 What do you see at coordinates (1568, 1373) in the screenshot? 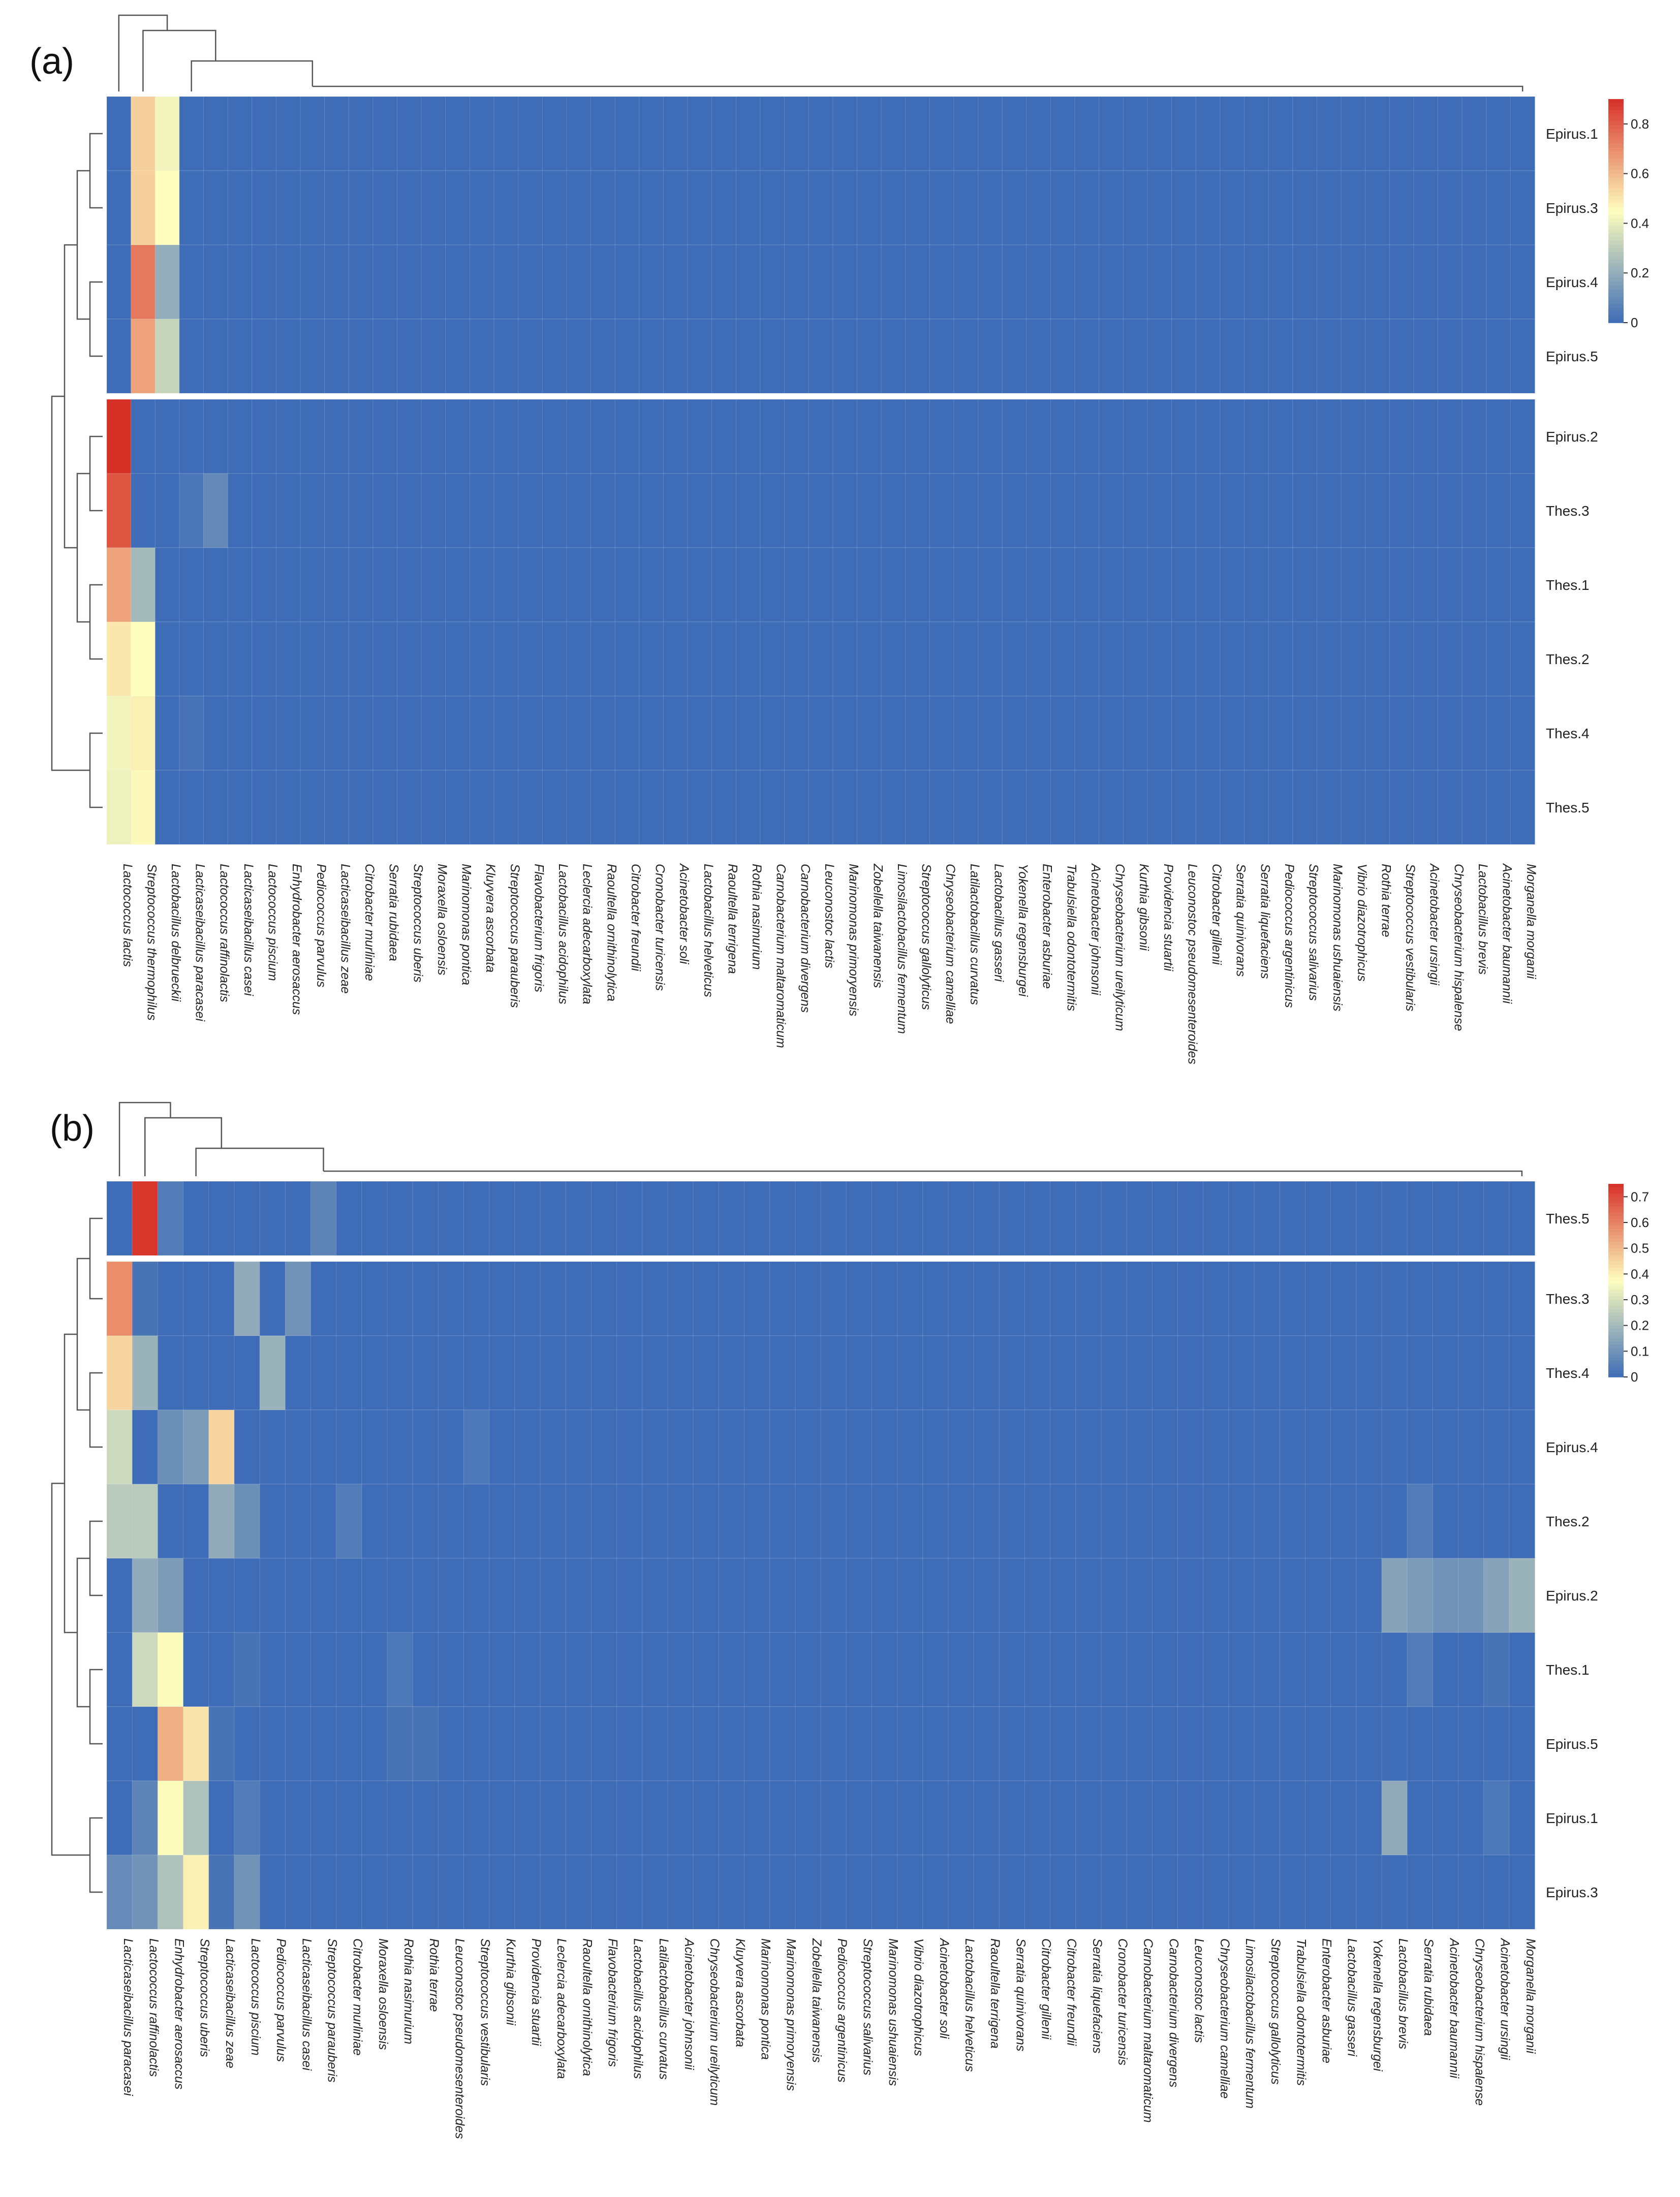
I see `row-label: Thes.4` at bounding box center [1568, 1373].